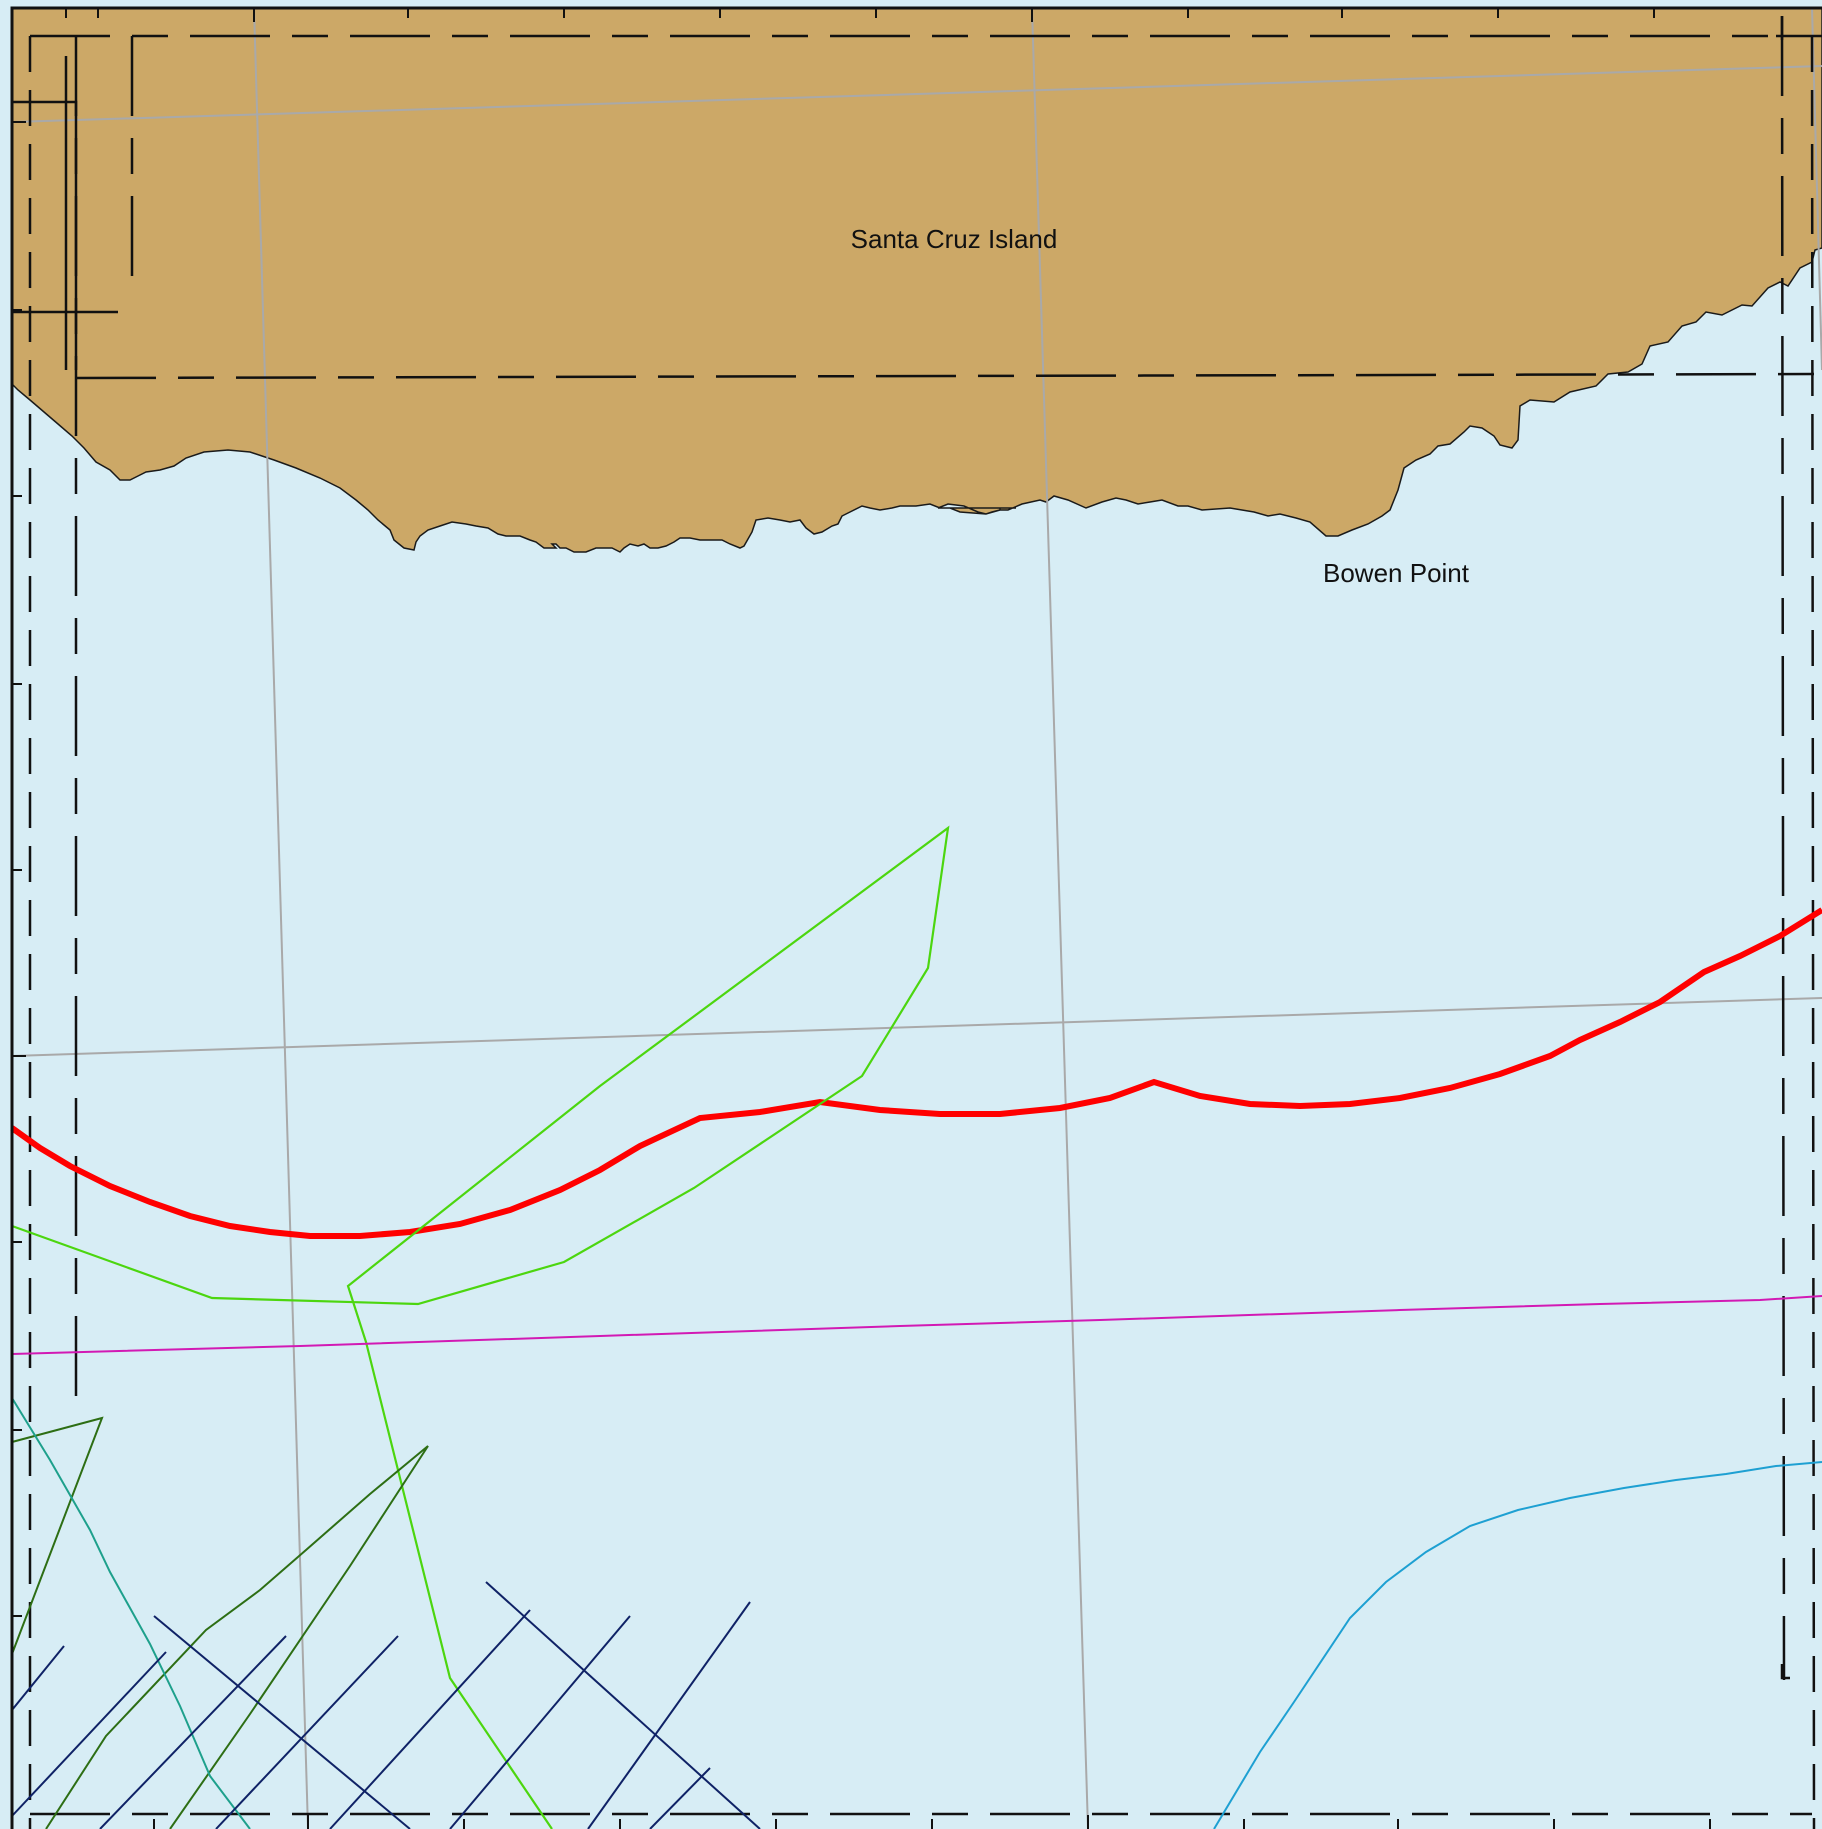  I want to click on tracks-navy, so click(386, 1705).